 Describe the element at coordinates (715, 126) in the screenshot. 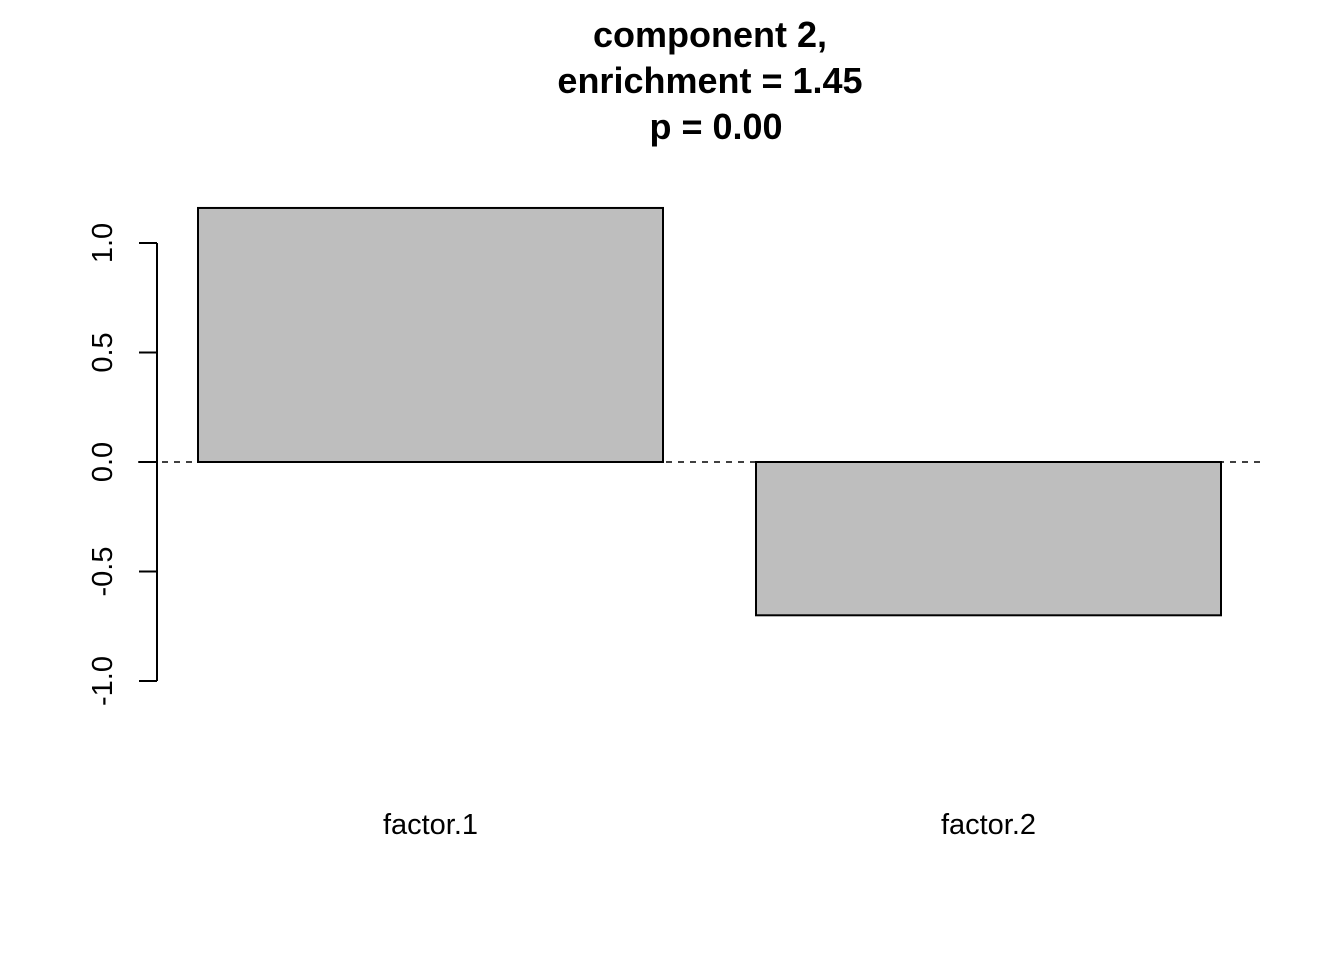

I see `title-line-3: p = 0.00` at that location.